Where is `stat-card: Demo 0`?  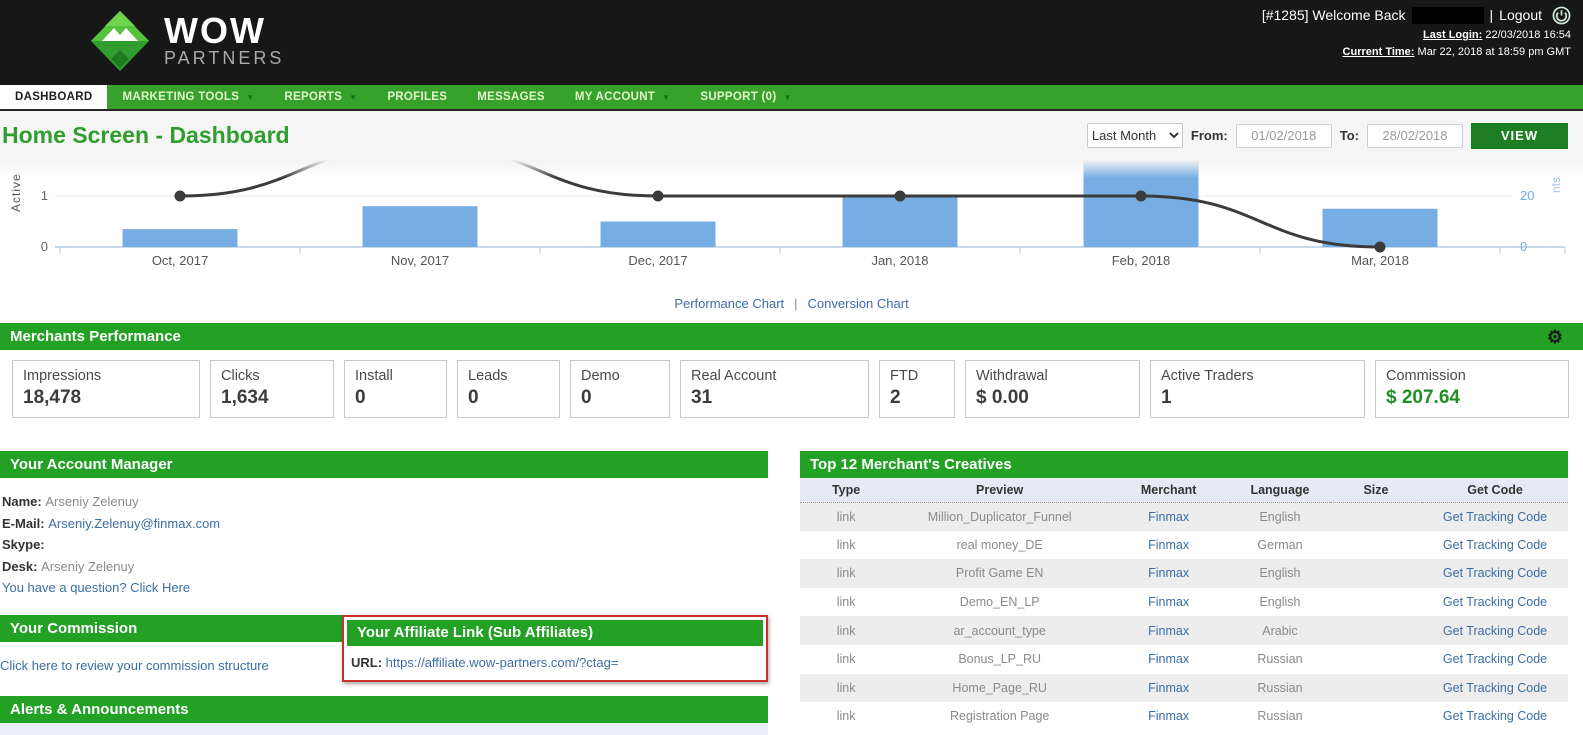
stat-card: Demo 0 is located at coordinates (620, 389).